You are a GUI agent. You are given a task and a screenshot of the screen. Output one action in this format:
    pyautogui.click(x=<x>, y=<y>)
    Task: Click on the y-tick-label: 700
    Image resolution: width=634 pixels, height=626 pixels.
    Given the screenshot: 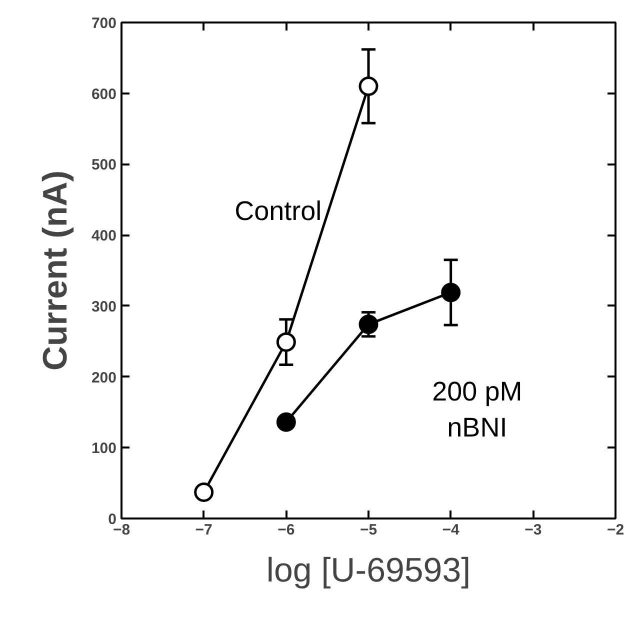 What is the action you would take?
    pyautogui.click(x=104, y=23)
    